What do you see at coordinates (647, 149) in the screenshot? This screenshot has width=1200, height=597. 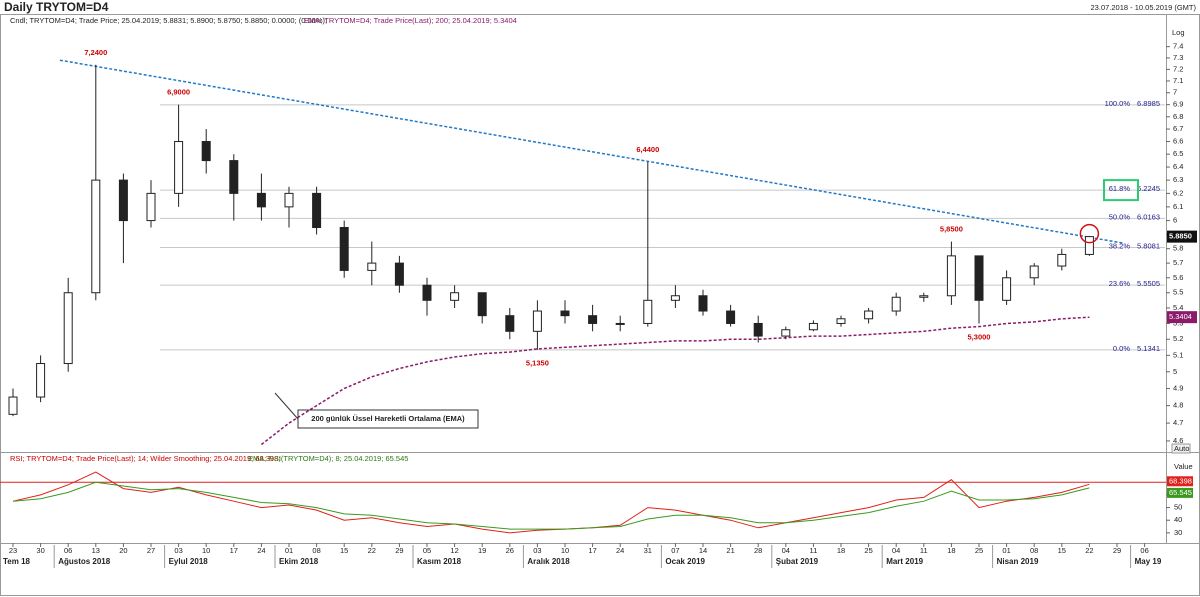 I see `peak-label: 6,4400` at bounding box center [647, 149].